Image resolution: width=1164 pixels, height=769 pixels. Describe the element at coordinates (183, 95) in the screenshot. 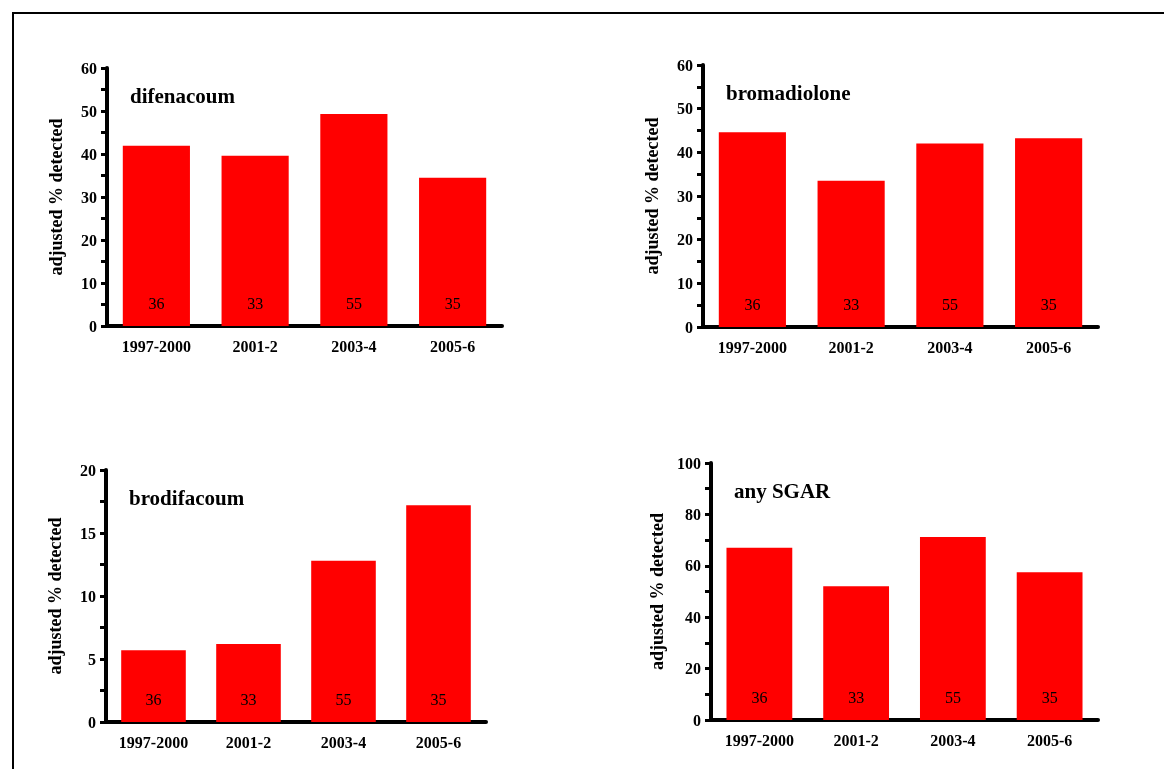

I see `text: difenacoum` at that location.